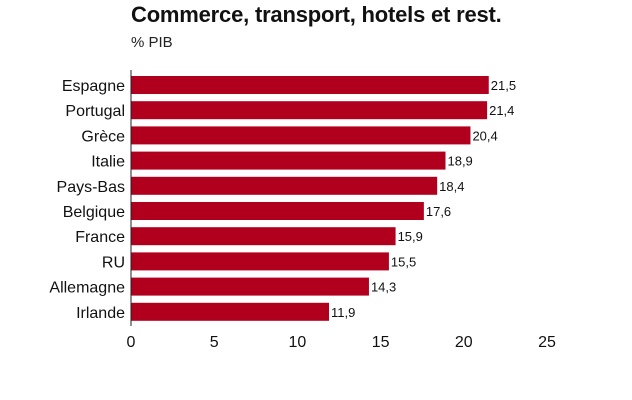  I want to click on chart-subtitle: % PIB, so click(152, 42).